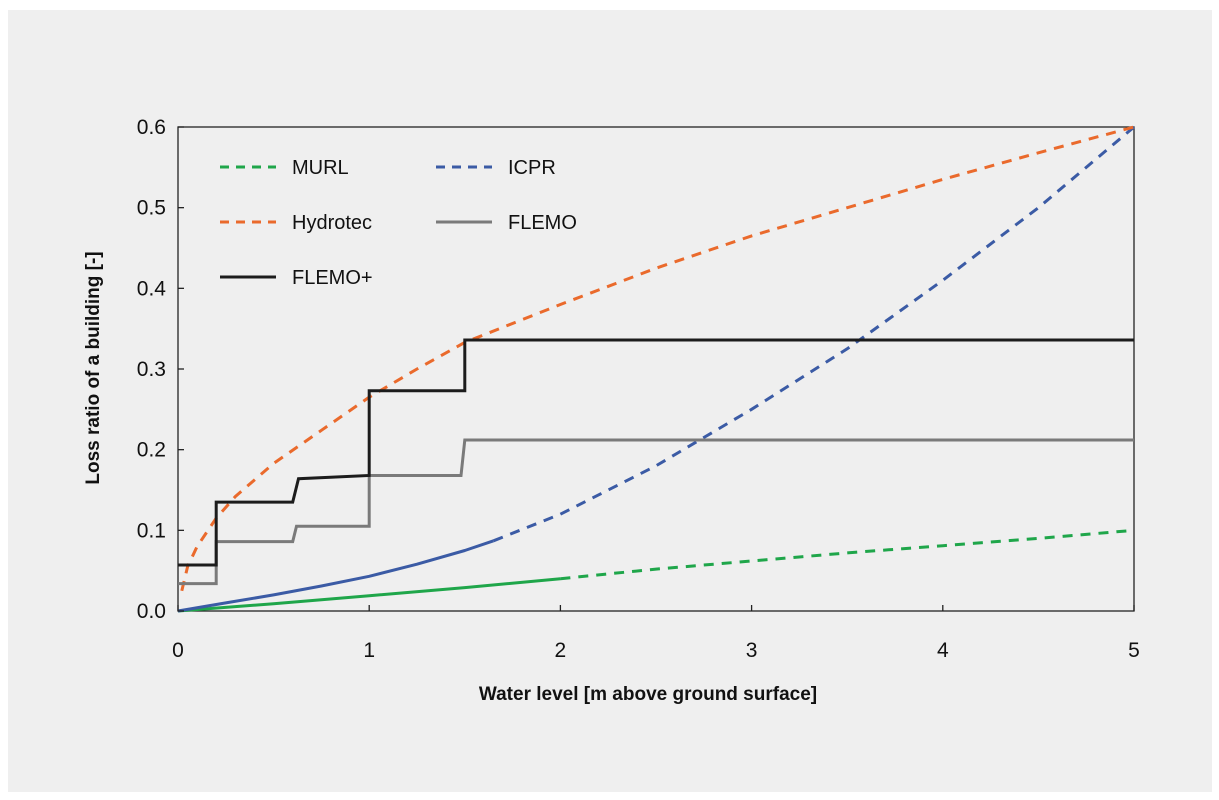 Image resolution: width=1219 pixels, height=800 pixels. I want to click on y-tick-label: 0.6, so click(151, 127).